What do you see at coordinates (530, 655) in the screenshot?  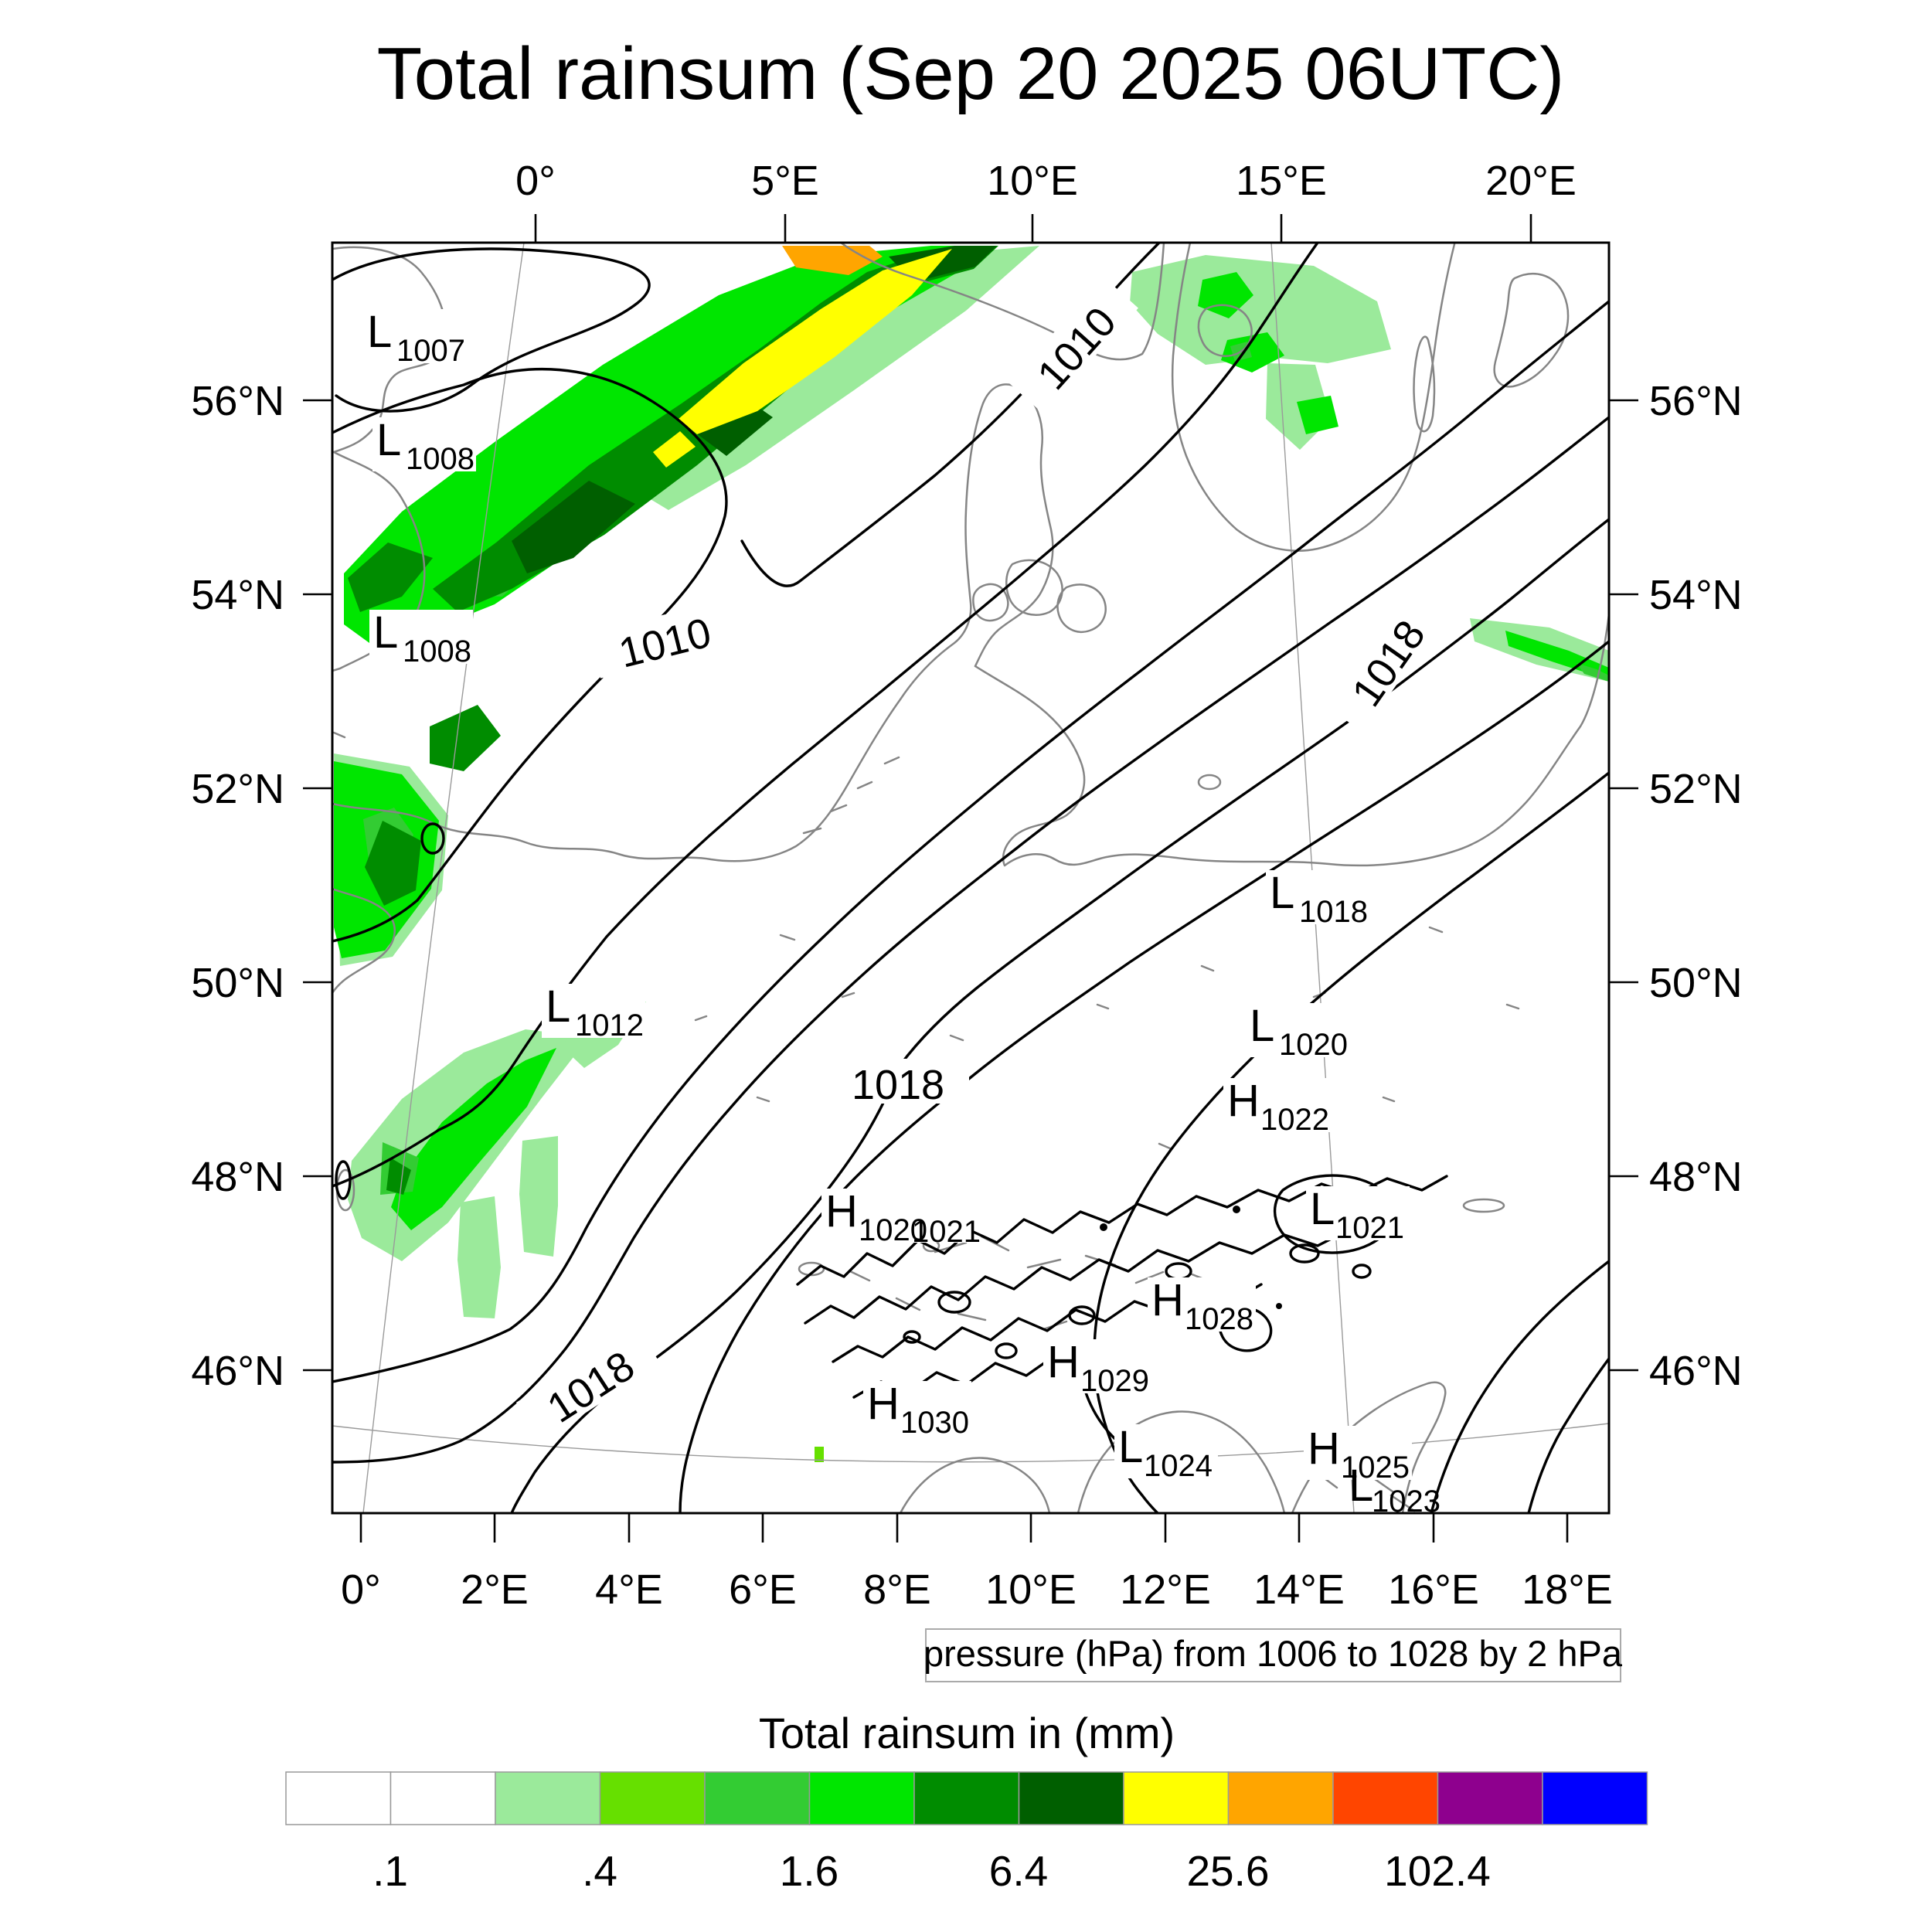 I see `isobar-1010-tongue` at bounding box center [530, 655].